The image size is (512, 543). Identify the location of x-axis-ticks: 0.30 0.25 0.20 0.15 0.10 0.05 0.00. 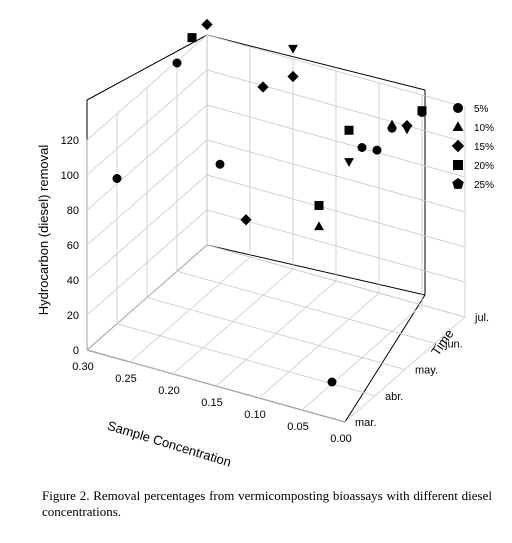
(211, 403).